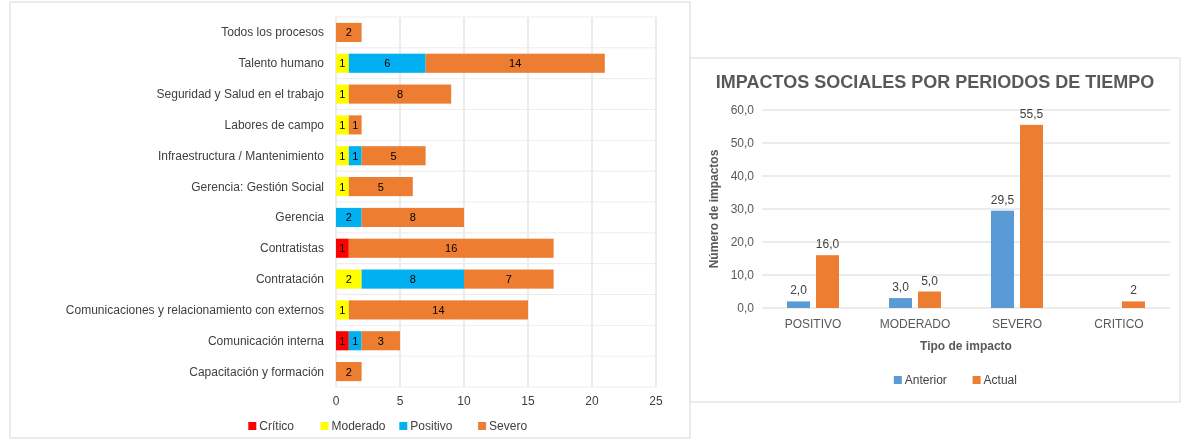 The width and height of the screenshot is (1191, 446). I want to click on data-label: 3, so click(380, 340).